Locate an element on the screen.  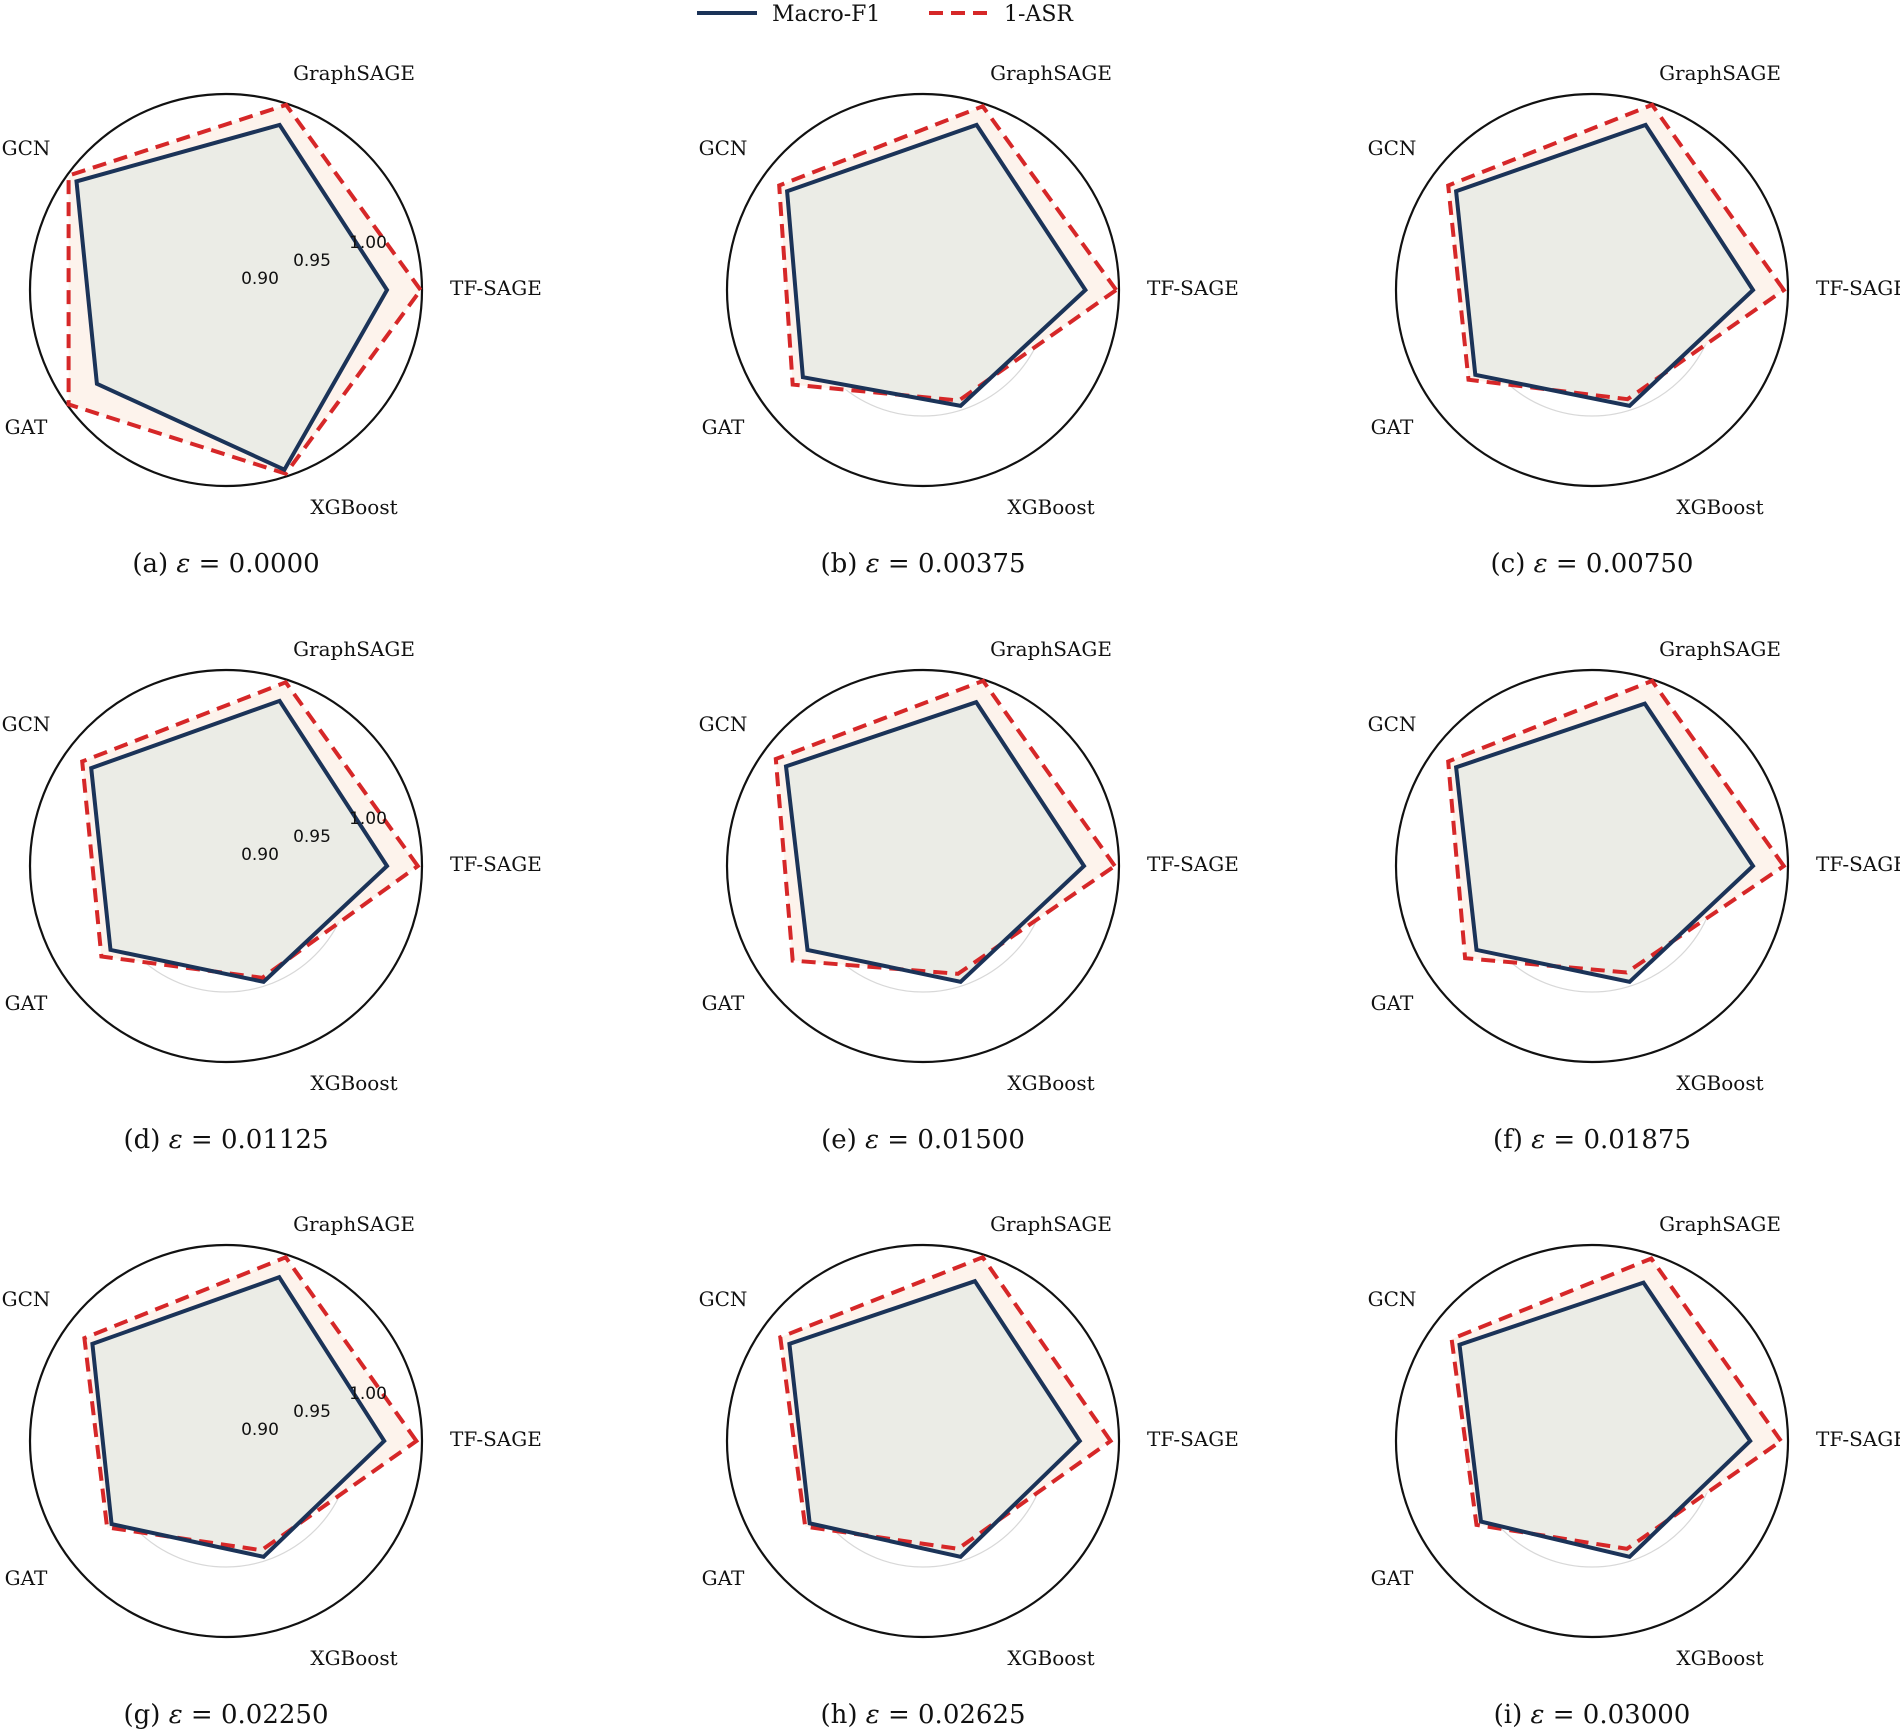
panel-caption: (c) ε = 0.00750 is located at coordinates (1592, 564).